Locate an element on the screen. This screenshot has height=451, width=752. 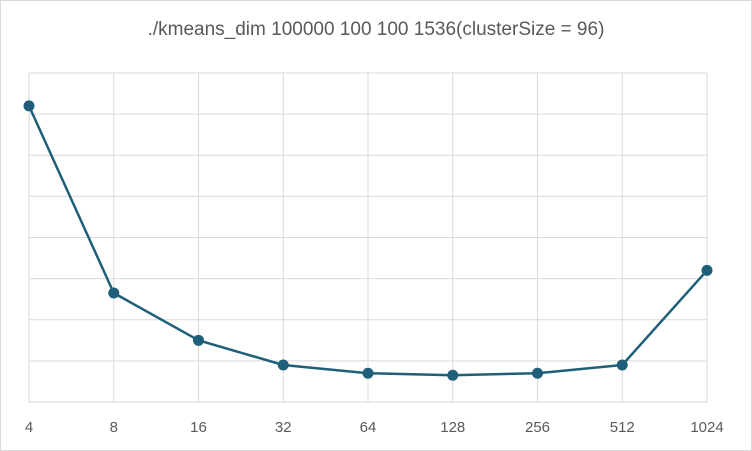
x-tick-label: 4 is located at coordinates (29, 427).